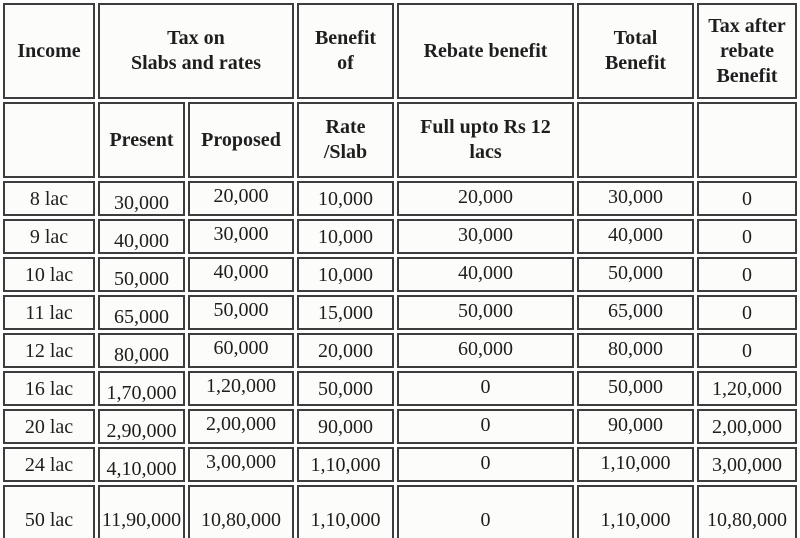  What do you see at coordinates (241, 236) in the screenshot?
I see `cell-proposed: 30,000` at bounding box center [241, 236].